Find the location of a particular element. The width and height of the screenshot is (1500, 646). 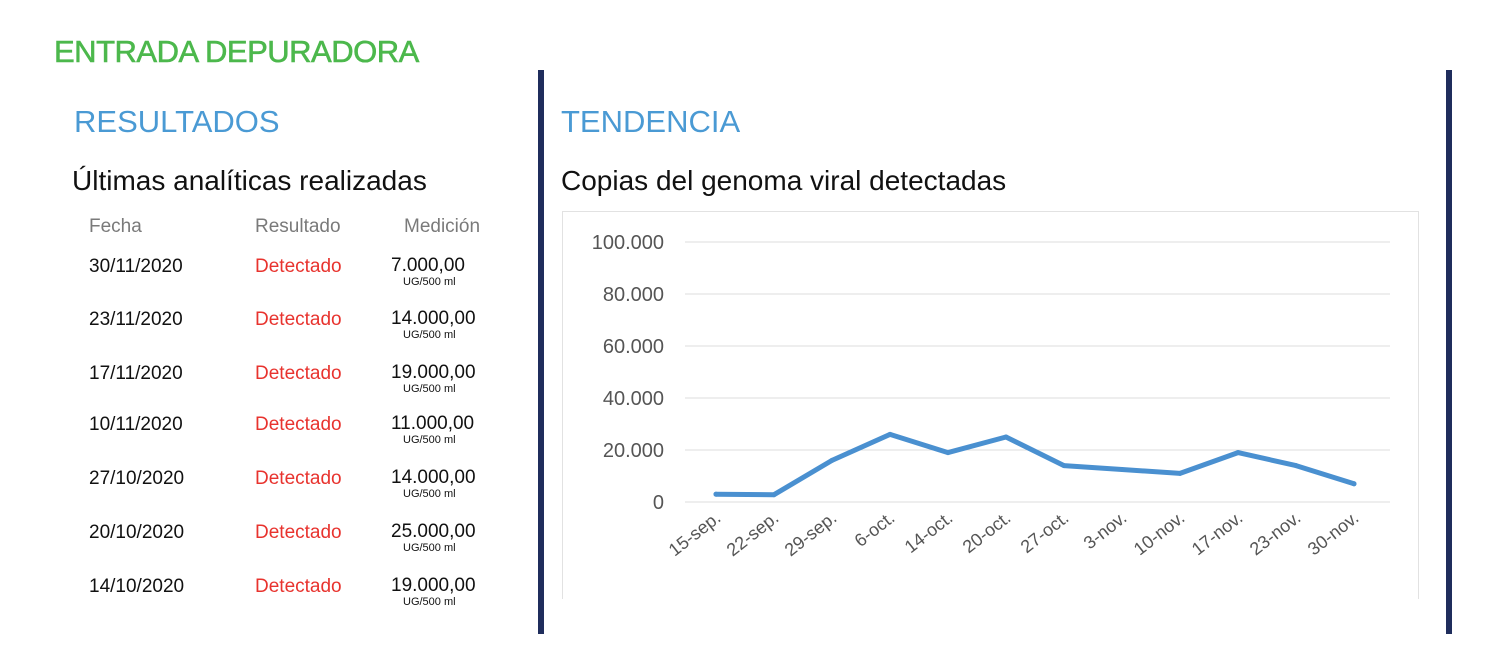

y-tick-label: 40.000 is located at coordinates (633, 399).